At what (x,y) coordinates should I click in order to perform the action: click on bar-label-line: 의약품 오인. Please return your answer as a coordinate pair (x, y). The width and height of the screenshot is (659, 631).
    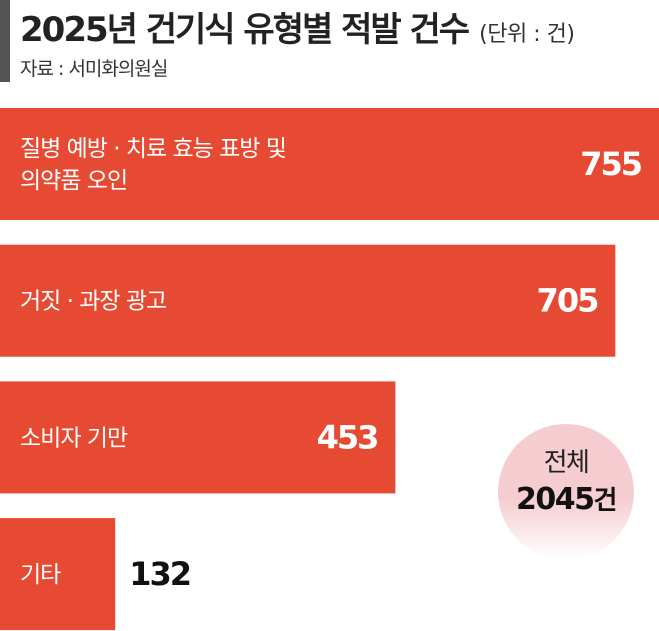
    Looking at the image, I should click on (73, 181).